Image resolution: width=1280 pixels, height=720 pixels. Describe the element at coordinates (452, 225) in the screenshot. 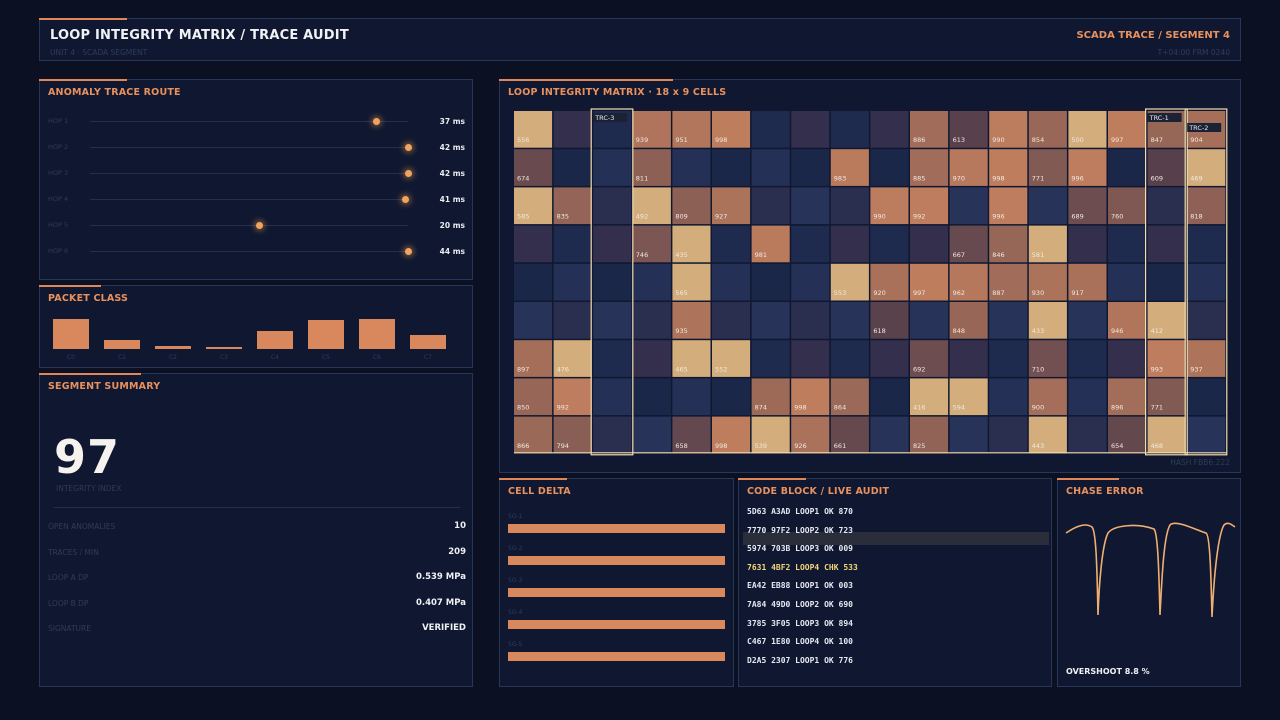

I see `hop-latency: 20 ms` at that location.